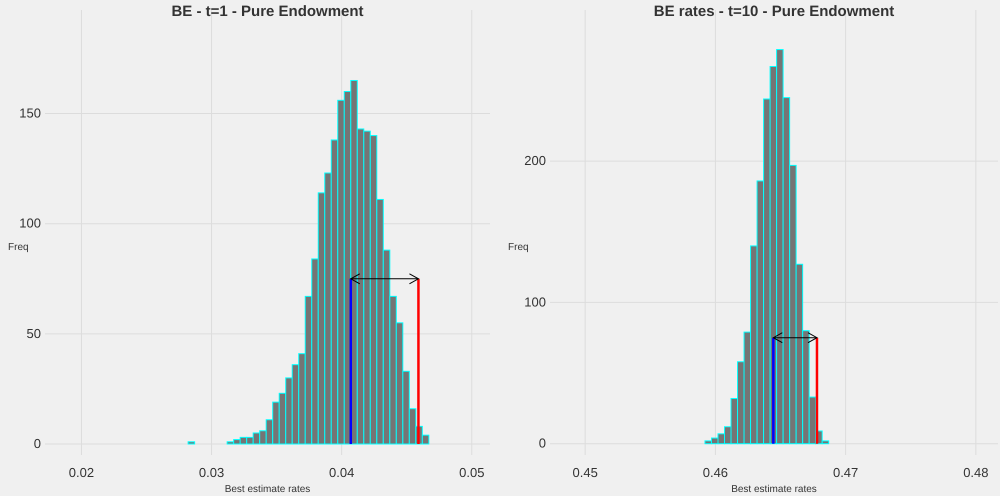 The width and height of the screenshot is (1000, 496). I want to click on x-tick-label: 0.48, so click(976, 472).